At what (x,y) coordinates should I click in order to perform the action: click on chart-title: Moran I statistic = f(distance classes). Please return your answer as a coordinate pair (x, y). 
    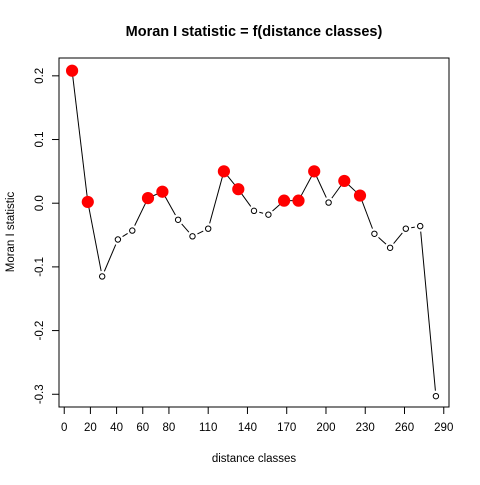
    Looking at the image, I should click on (254, 32).